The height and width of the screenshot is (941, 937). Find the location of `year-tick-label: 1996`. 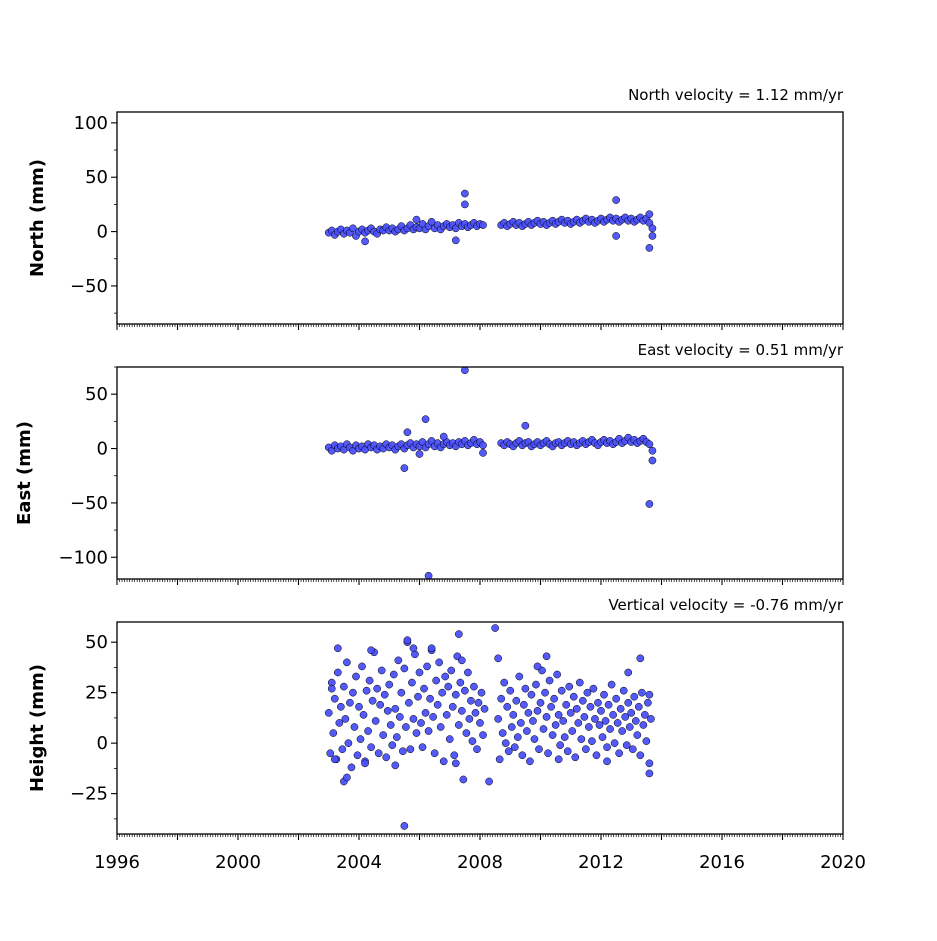

year-tick-label: 1996 is located at coordinates (117, 862).